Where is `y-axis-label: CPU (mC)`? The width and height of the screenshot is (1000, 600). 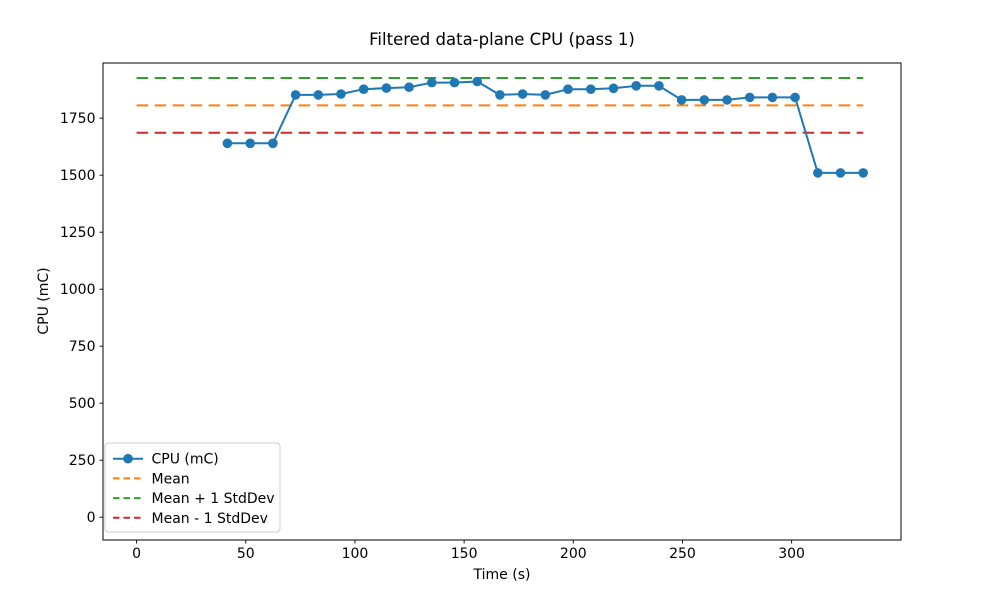
y-axis-label: CPU (mC) is located at coordinates (44, 301).